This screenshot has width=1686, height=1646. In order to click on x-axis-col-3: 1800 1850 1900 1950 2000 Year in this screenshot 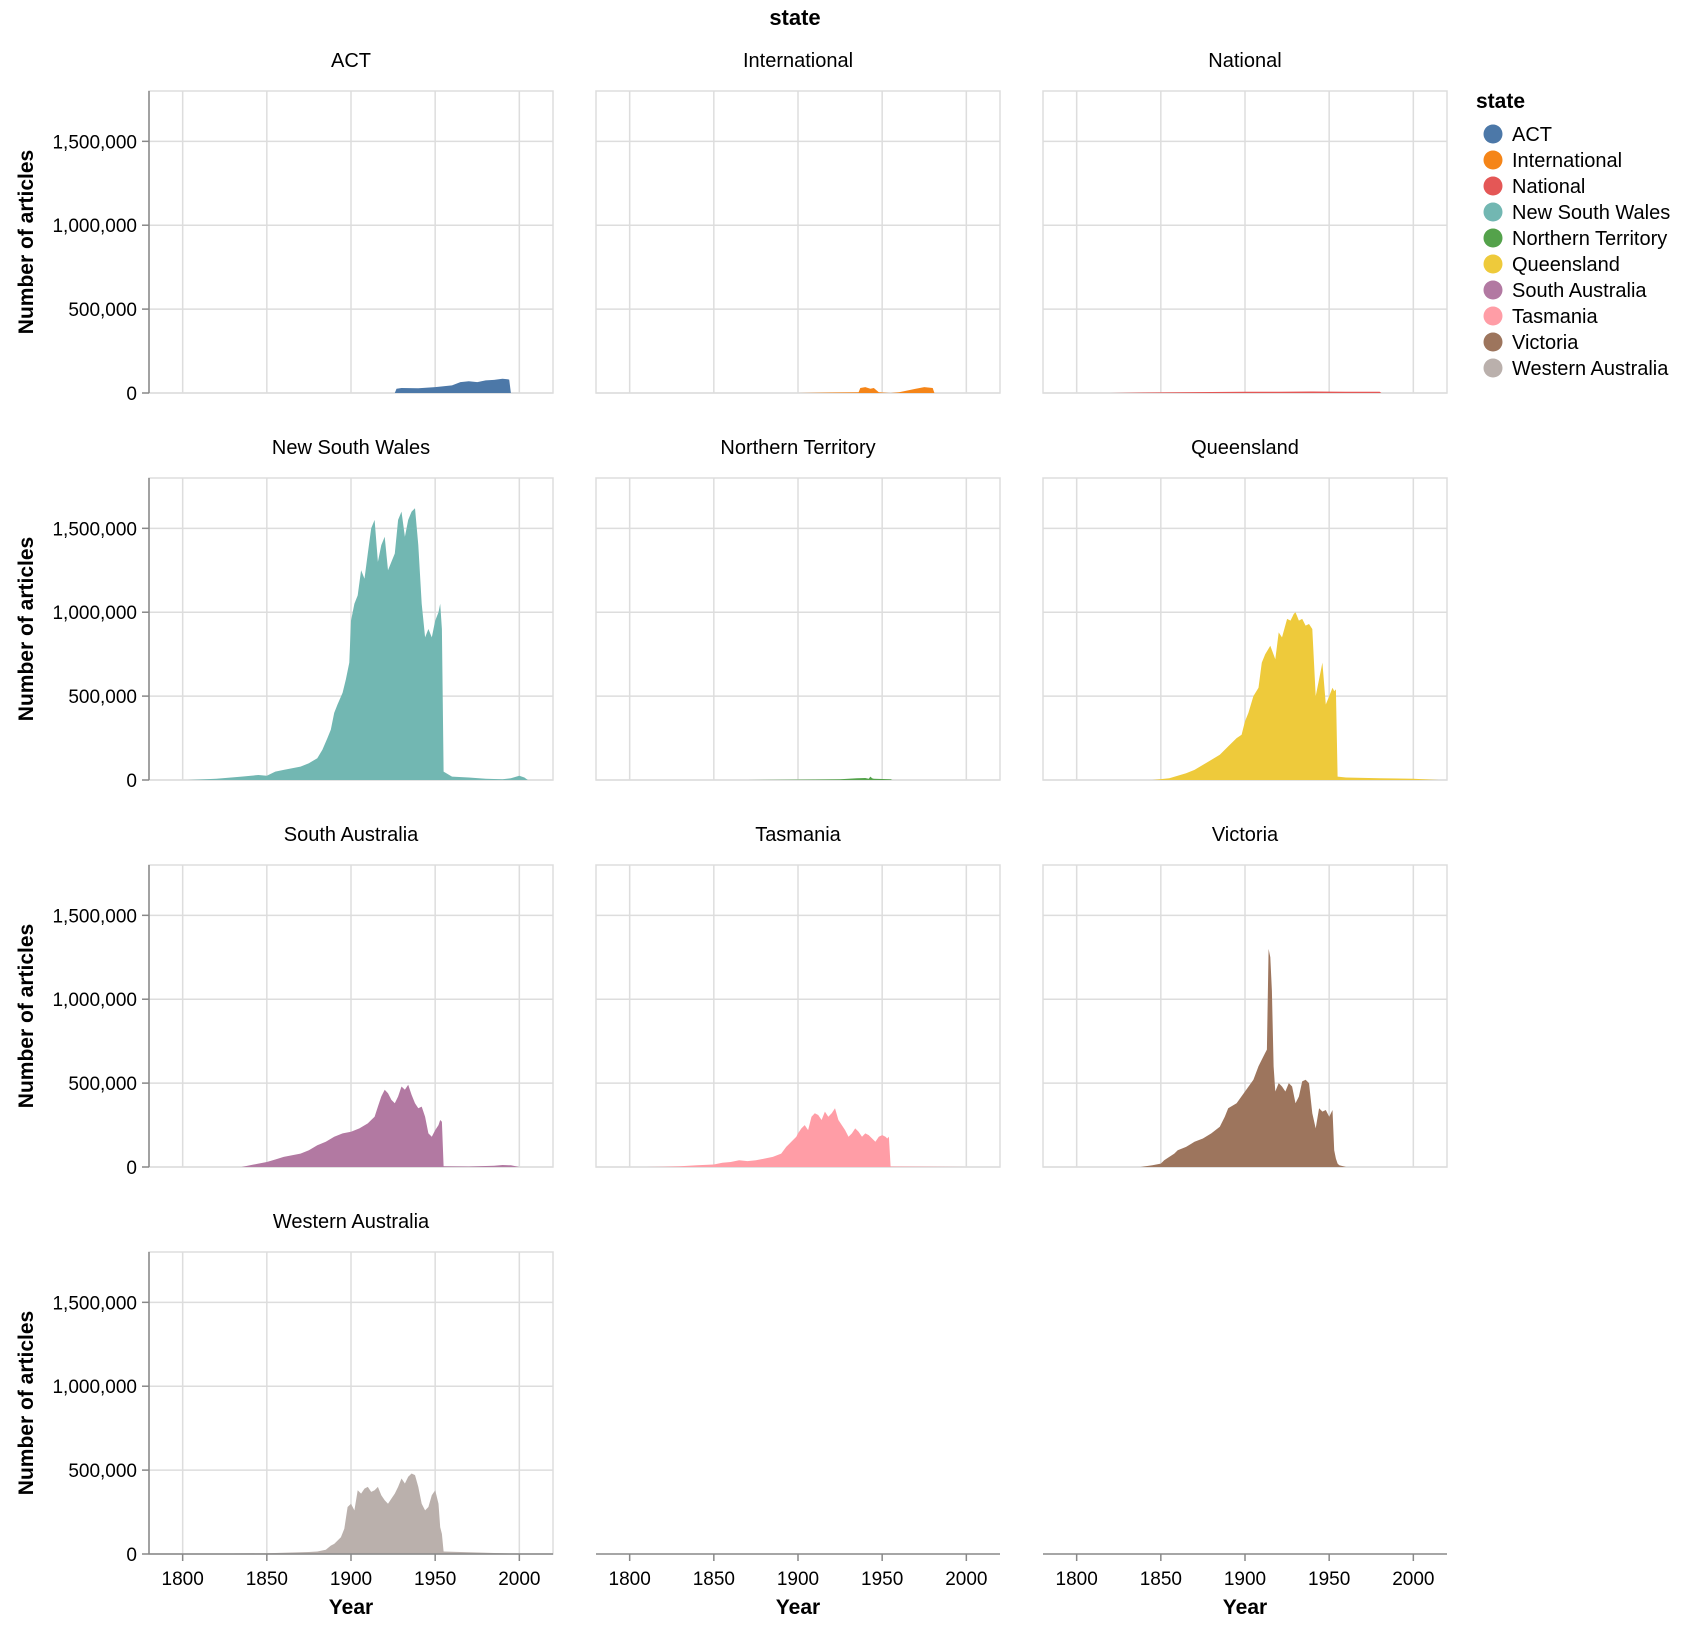, I will do `click(1245, 1586)`.